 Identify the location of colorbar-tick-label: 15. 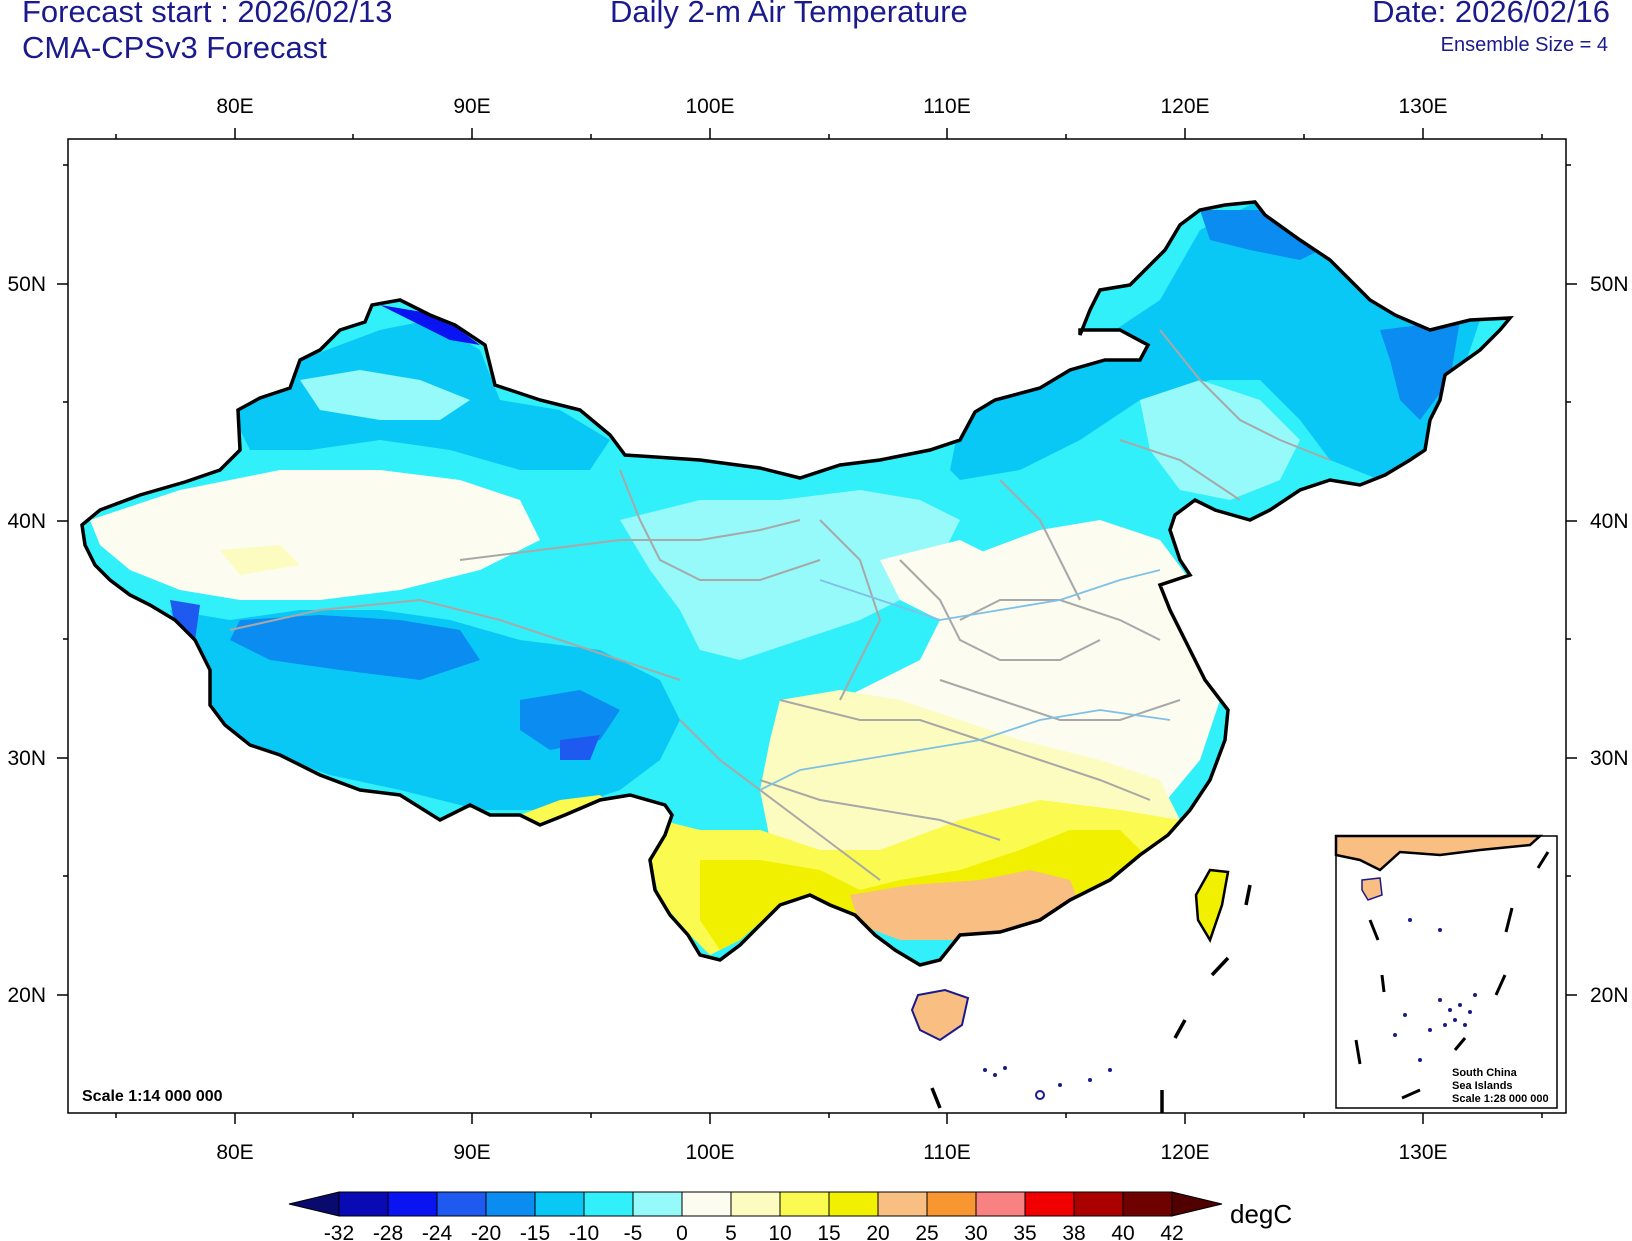
(828, 1231).